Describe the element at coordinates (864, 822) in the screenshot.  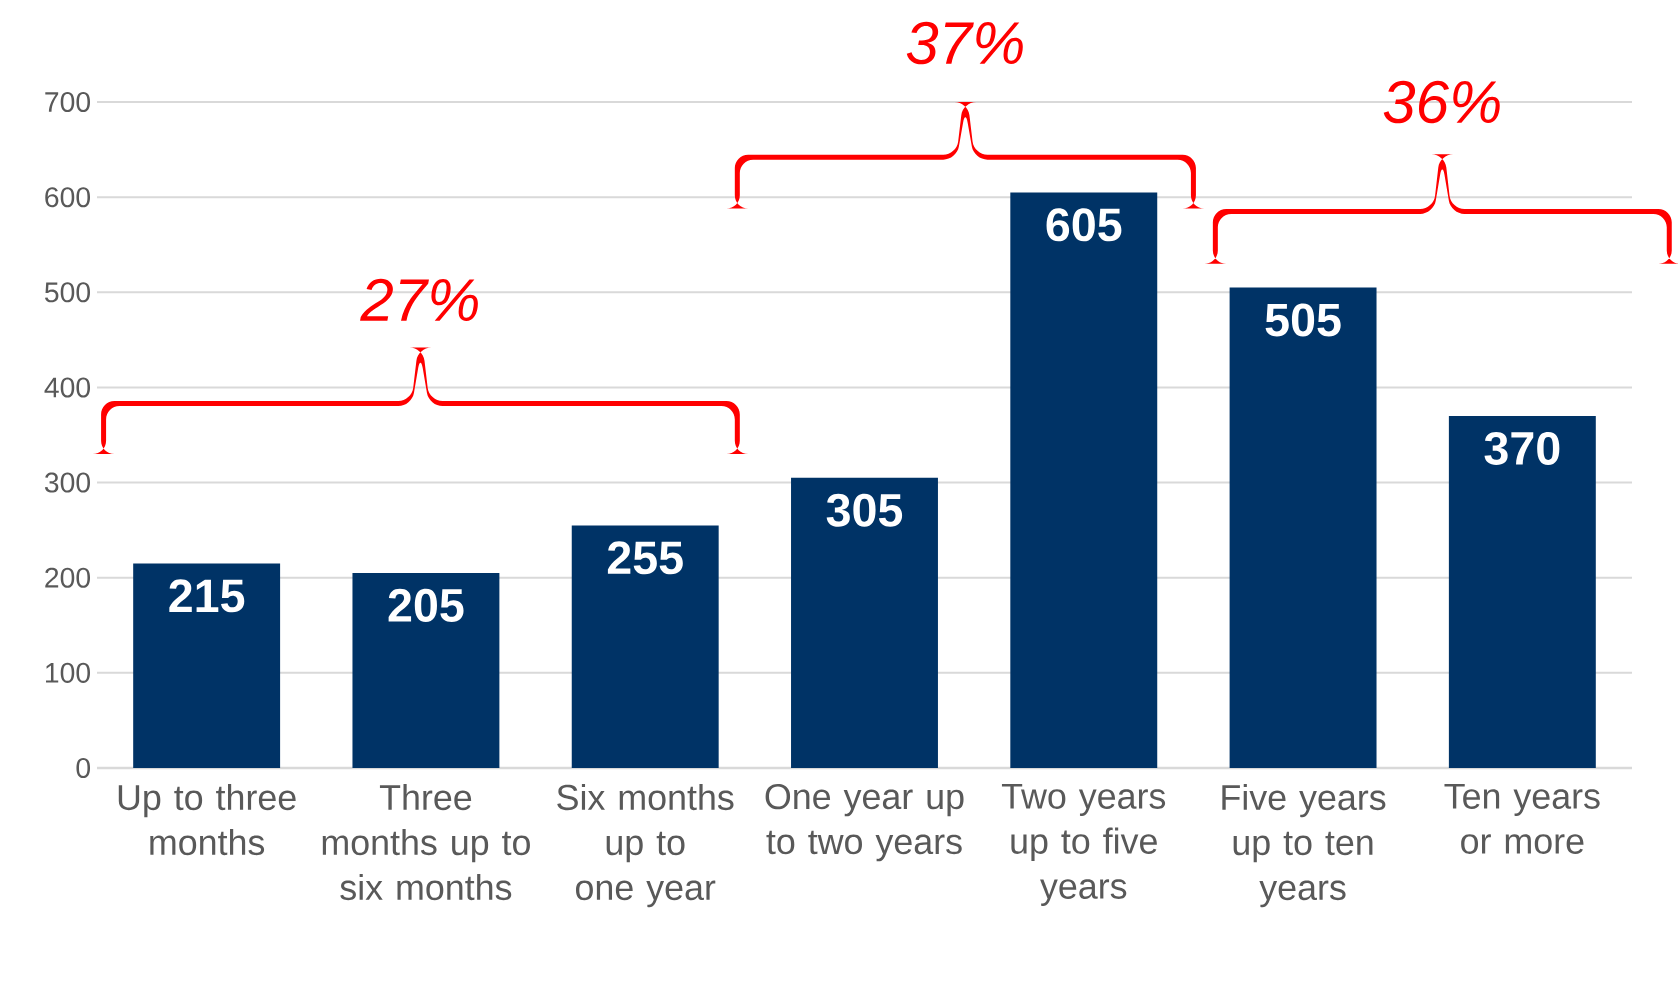
I see `x-tick-label: One year up to two years` at that location.